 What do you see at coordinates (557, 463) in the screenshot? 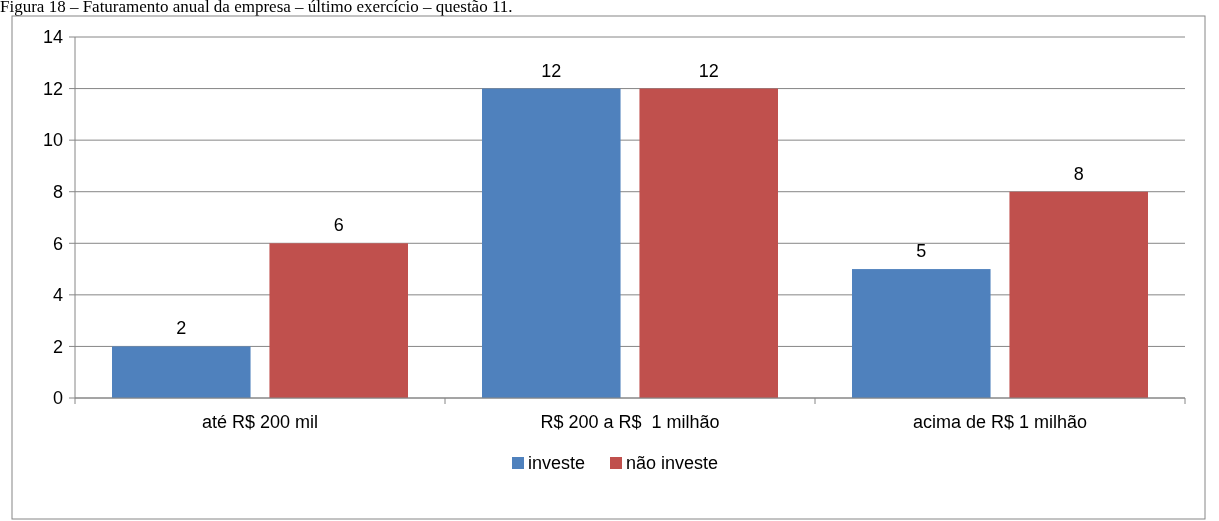
I see `legend-label: investe` at bounding box center [557, 463].